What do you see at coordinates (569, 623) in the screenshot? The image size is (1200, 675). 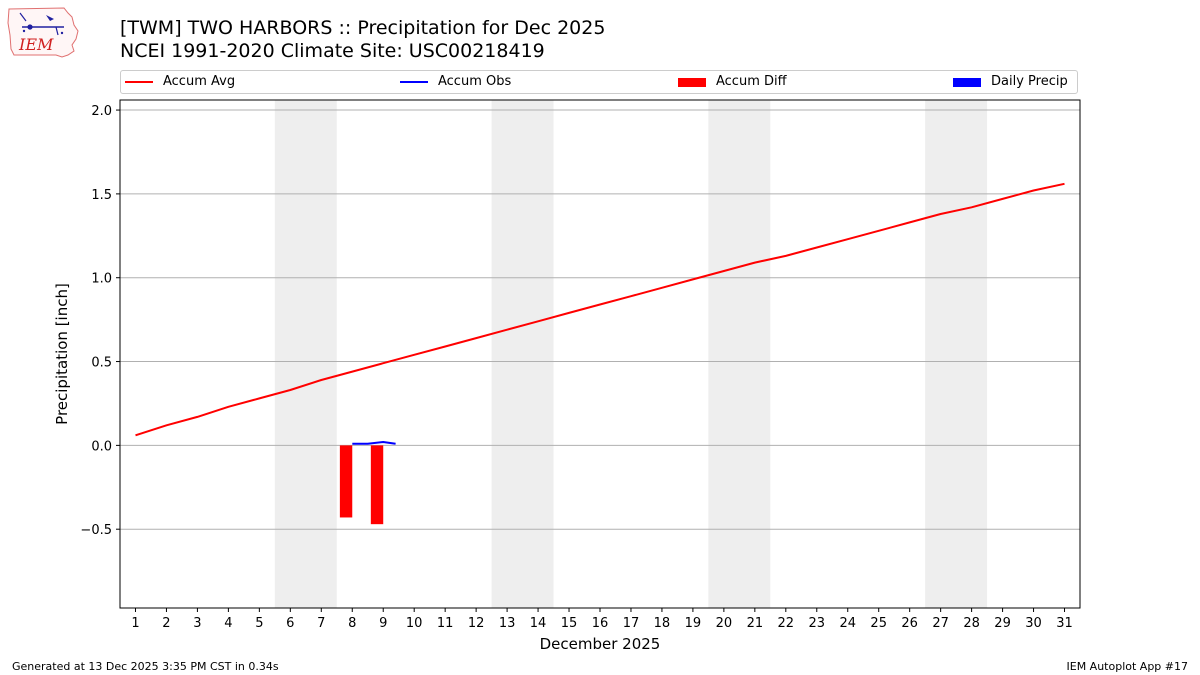 I see `x-tick-label: 15` at bounding box center [569, 623].